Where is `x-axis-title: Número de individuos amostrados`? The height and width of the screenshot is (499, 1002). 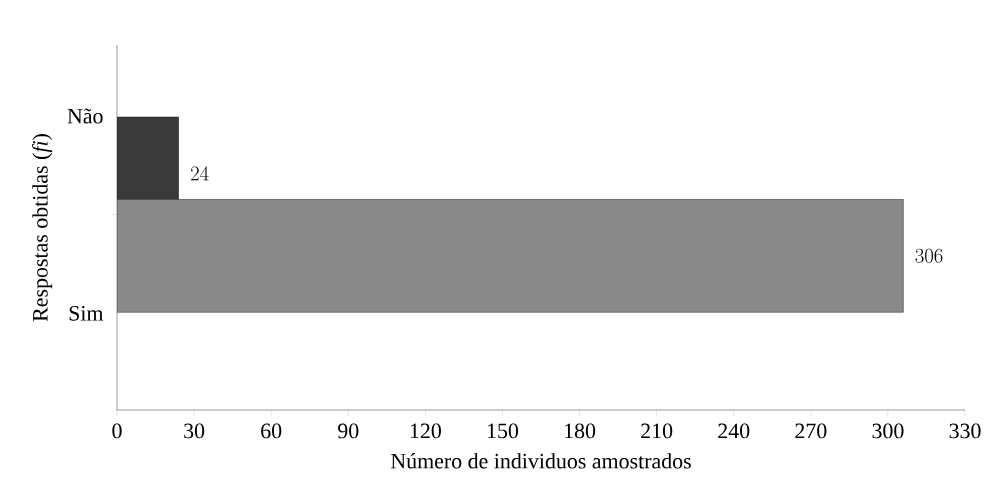
x-axis-title: Número de individuos amostrados is located at coordinates (540, 461).